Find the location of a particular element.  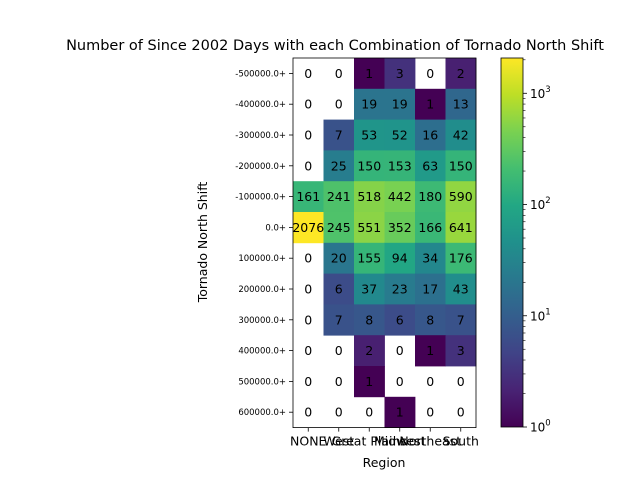

cell-value-label: 176 is located at coordinates (461, 258).